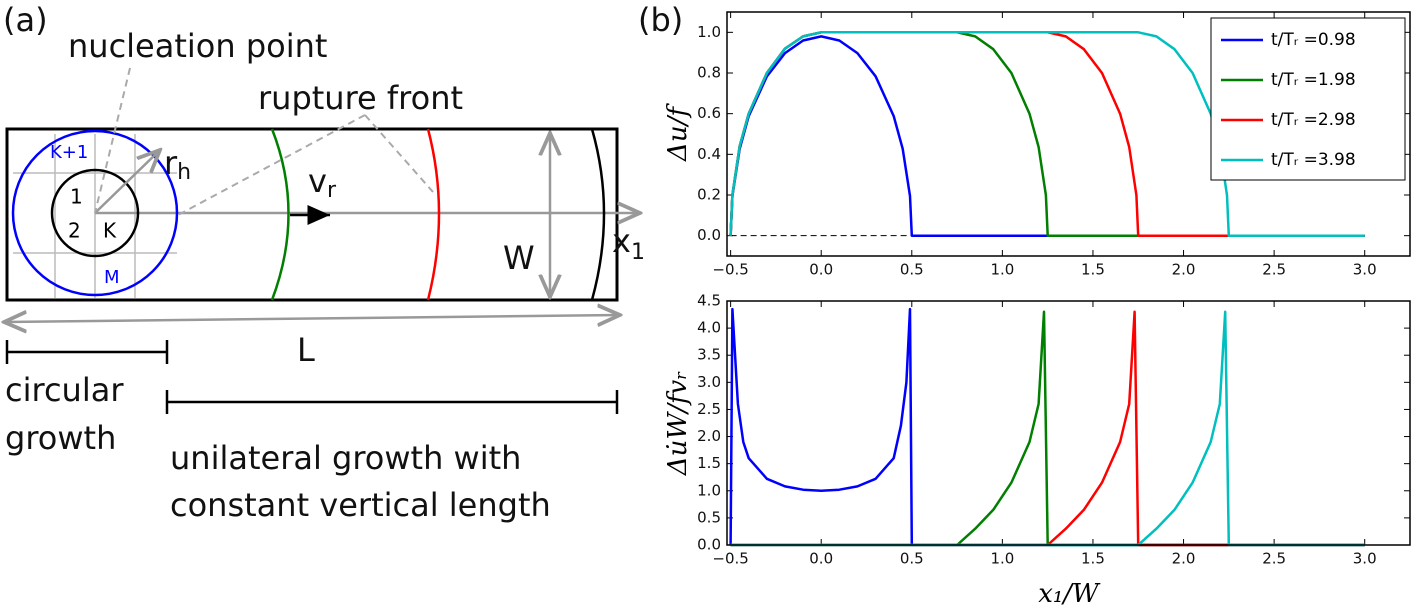 This screenshot has width=1418, height=613. I want to click on unilateral-label: unilateral growth with, so click(345, 458).